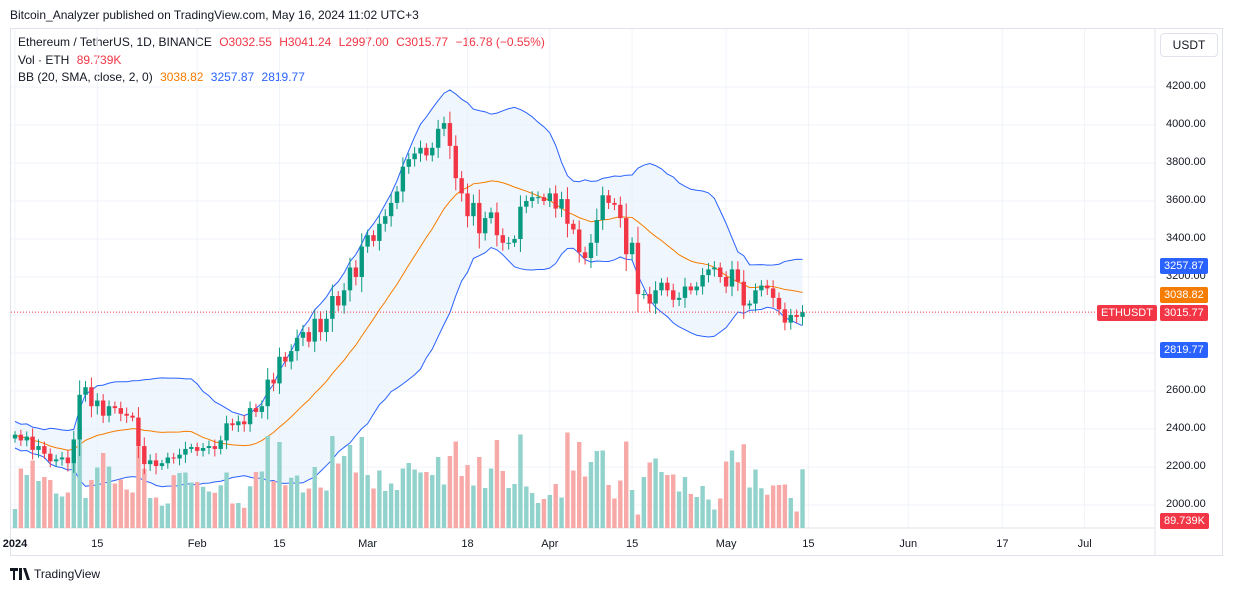  Describe the element at coordinates (182, 77) in the screenshot. I see `bb-mid-value: 3038.82` at that location.